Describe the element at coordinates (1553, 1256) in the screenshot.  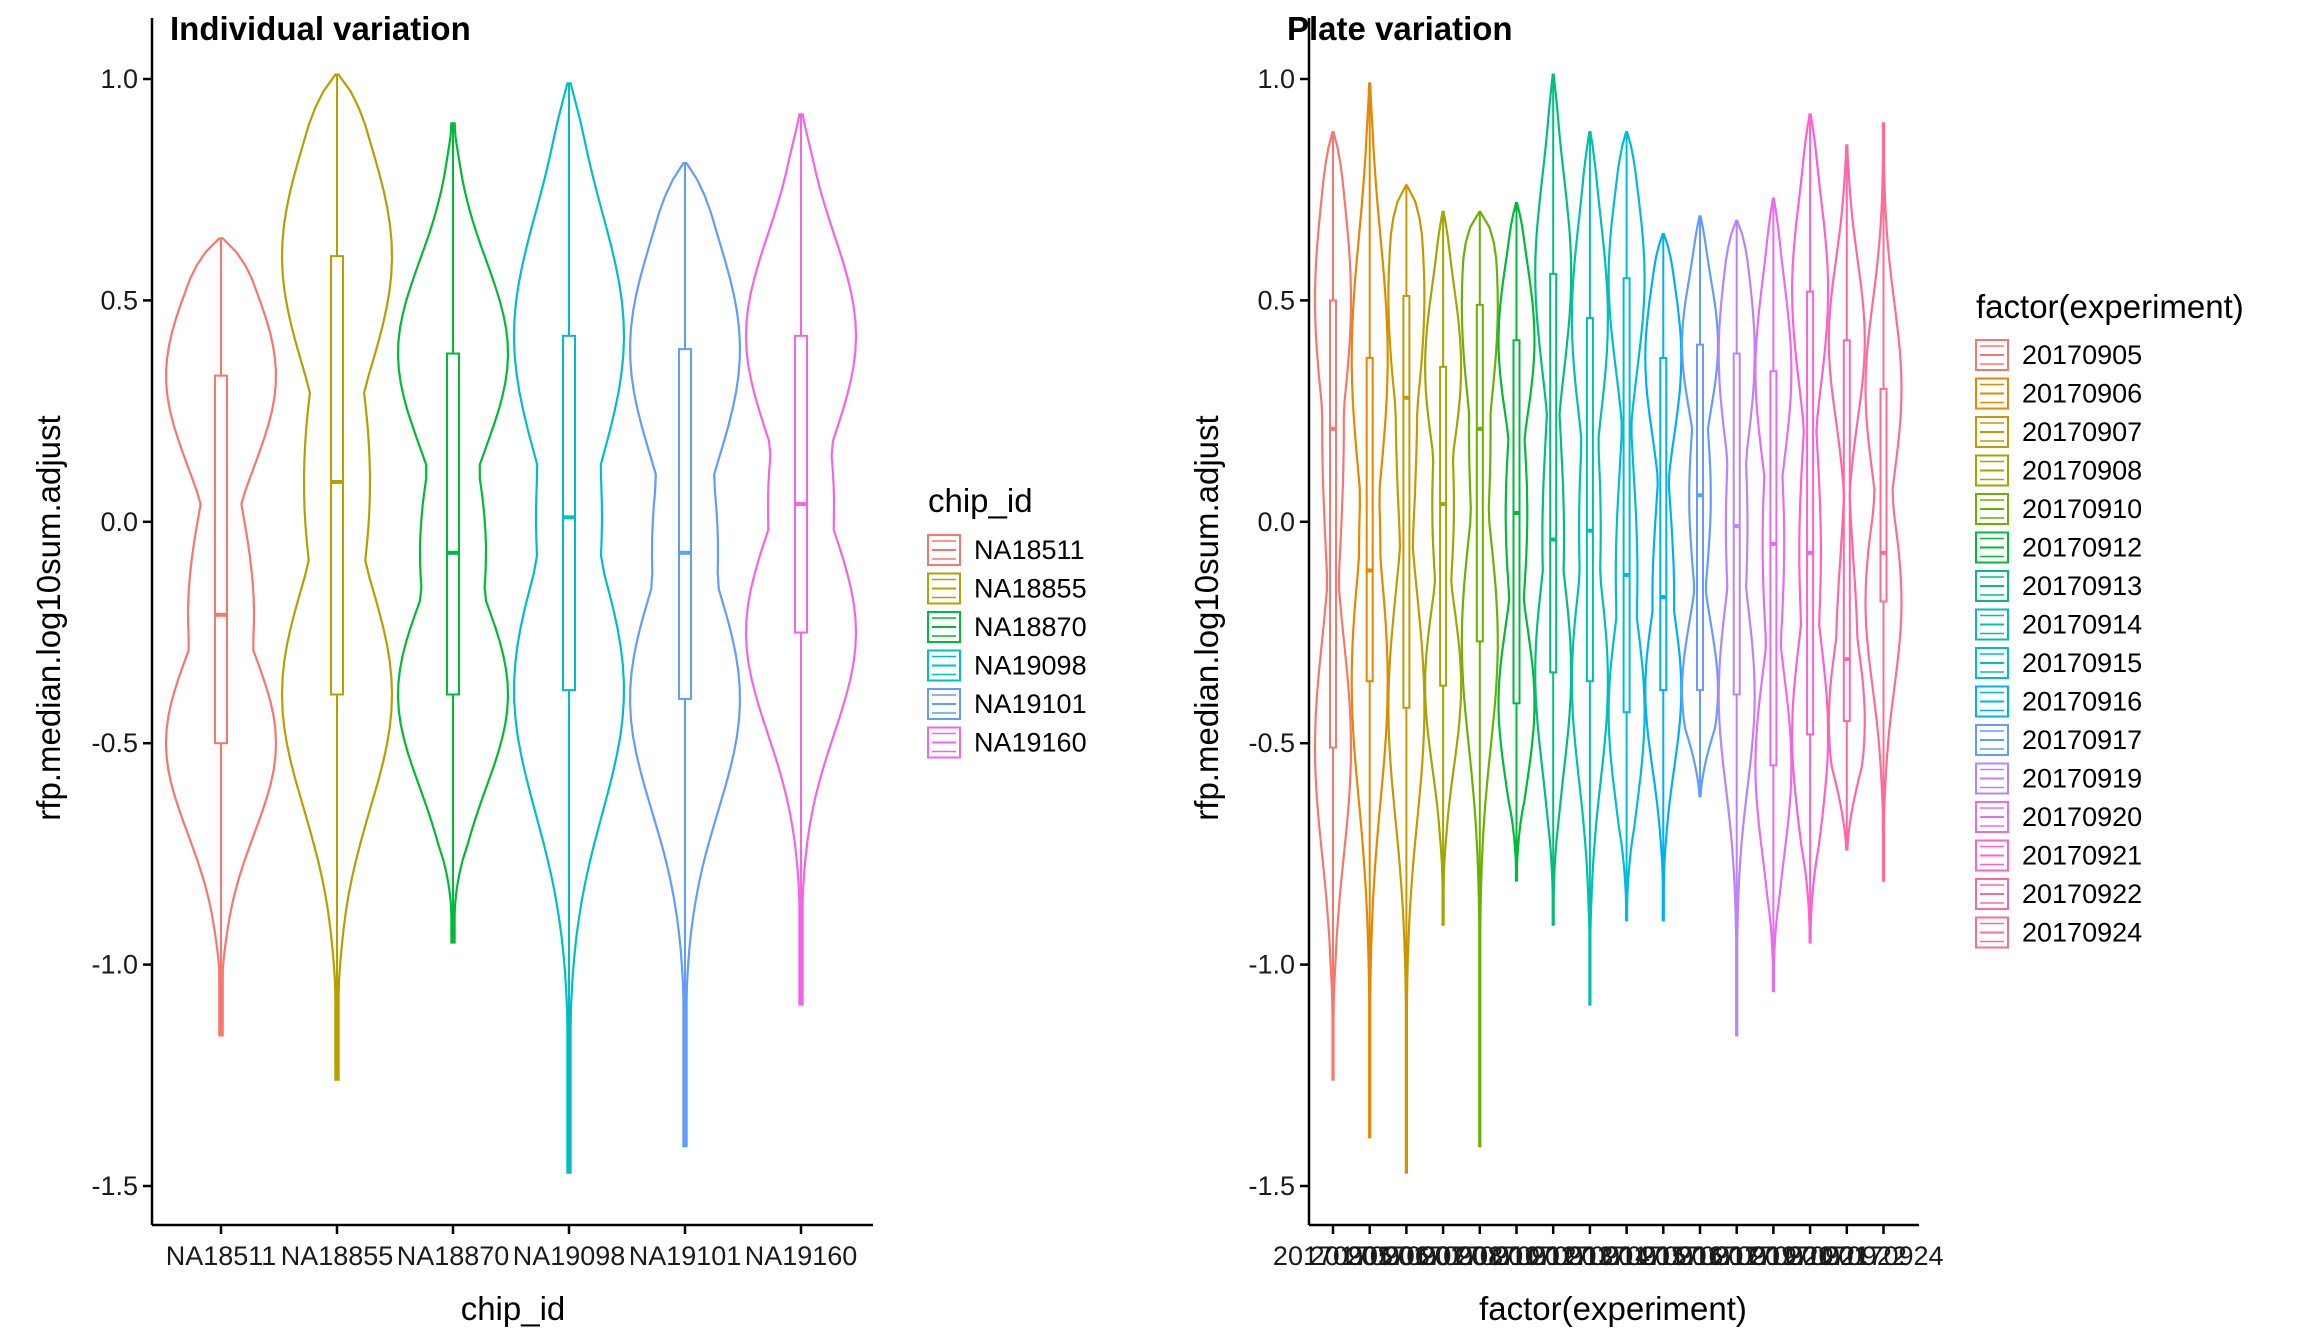
I see `x-tick-label: 20170913` at that location.